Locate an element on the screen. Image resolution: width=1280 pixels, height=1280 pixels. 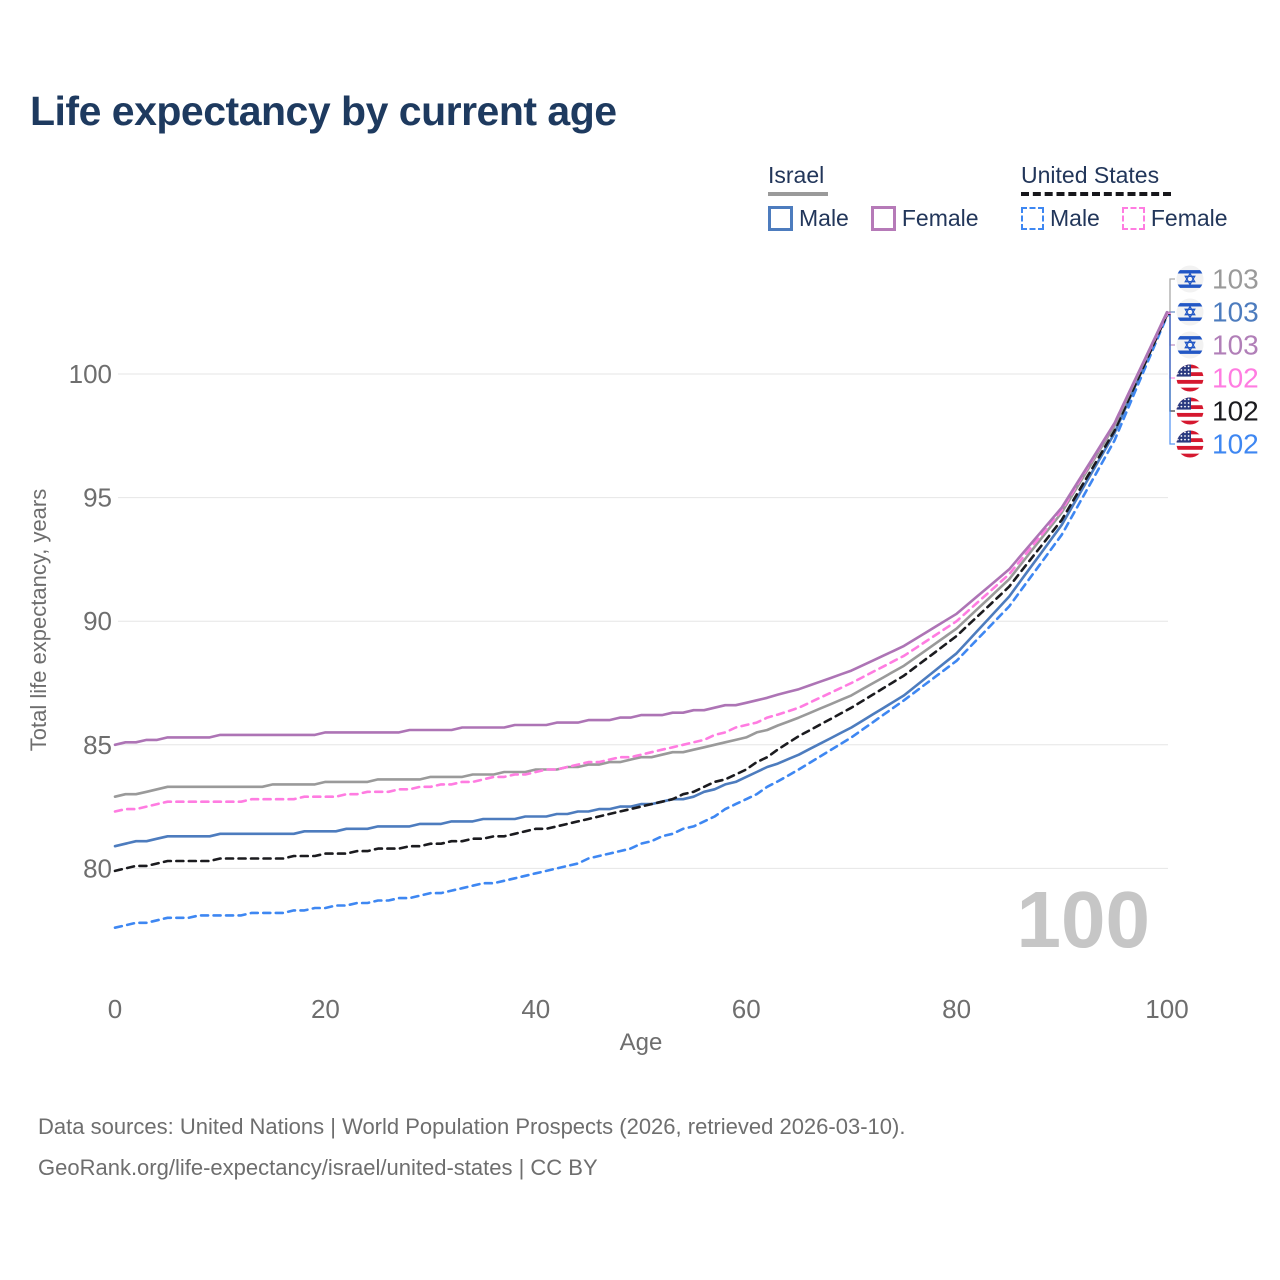
legend-row-united-states: Male Female is located at coordinates (1124, 218).